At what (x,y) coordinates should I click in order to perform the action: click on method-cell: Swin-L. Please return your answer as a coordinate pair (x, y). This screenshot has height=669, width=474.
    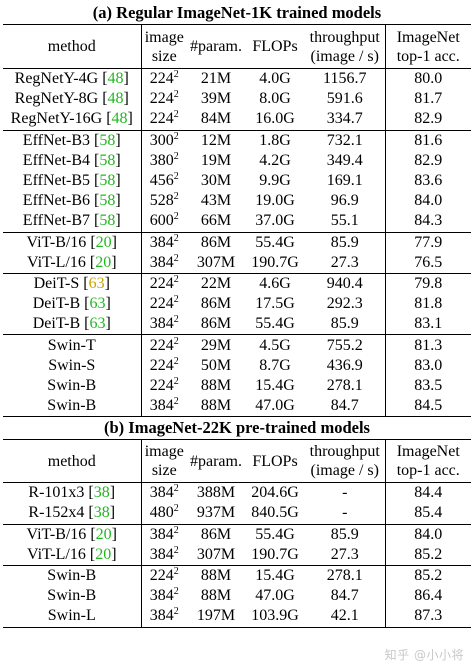
    Looking at the image, I should click on (72, 617).